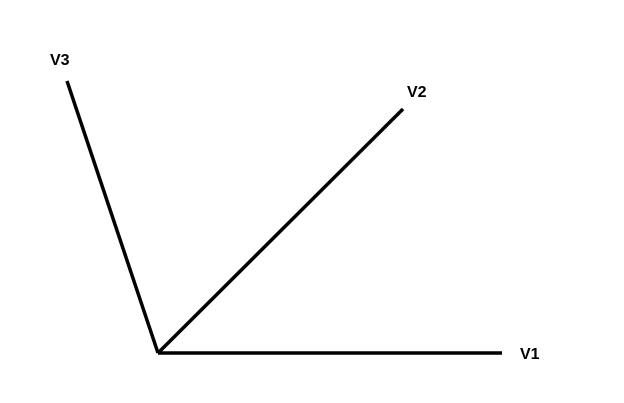 The height and width of the screenshot is (403, 624). Describe the element at coordinates (60, 60) in the screenshot. I see `vector-v3-label: V3` at that location.